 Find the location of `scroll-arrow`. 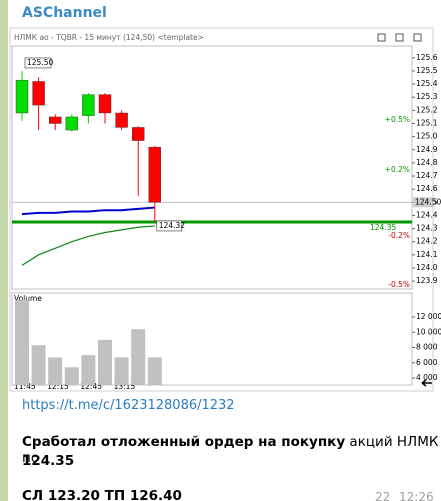

scroll-arrow is located at coordinates (426, 383).